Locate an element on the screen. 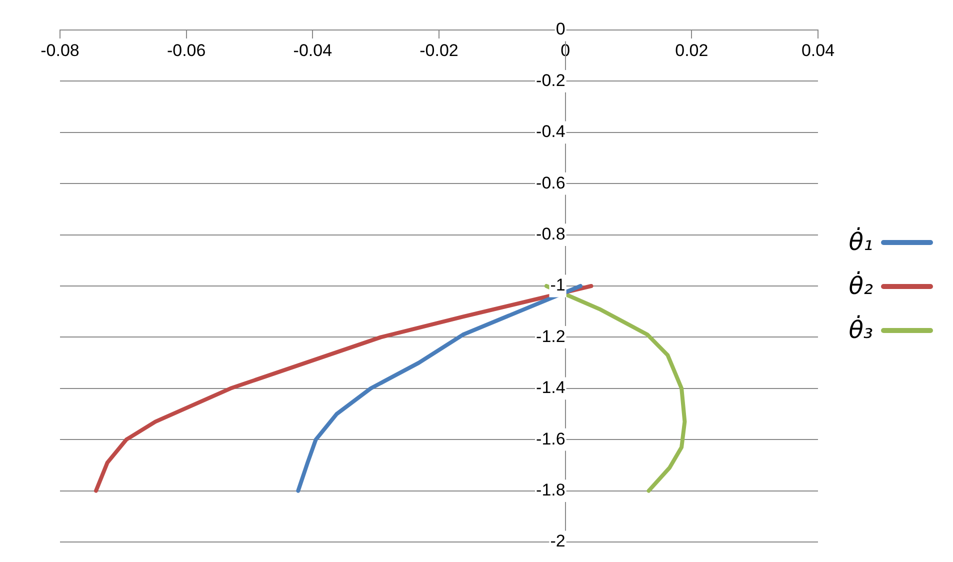  y-tick-label: -0.2 is located at coordinates (551, 80).